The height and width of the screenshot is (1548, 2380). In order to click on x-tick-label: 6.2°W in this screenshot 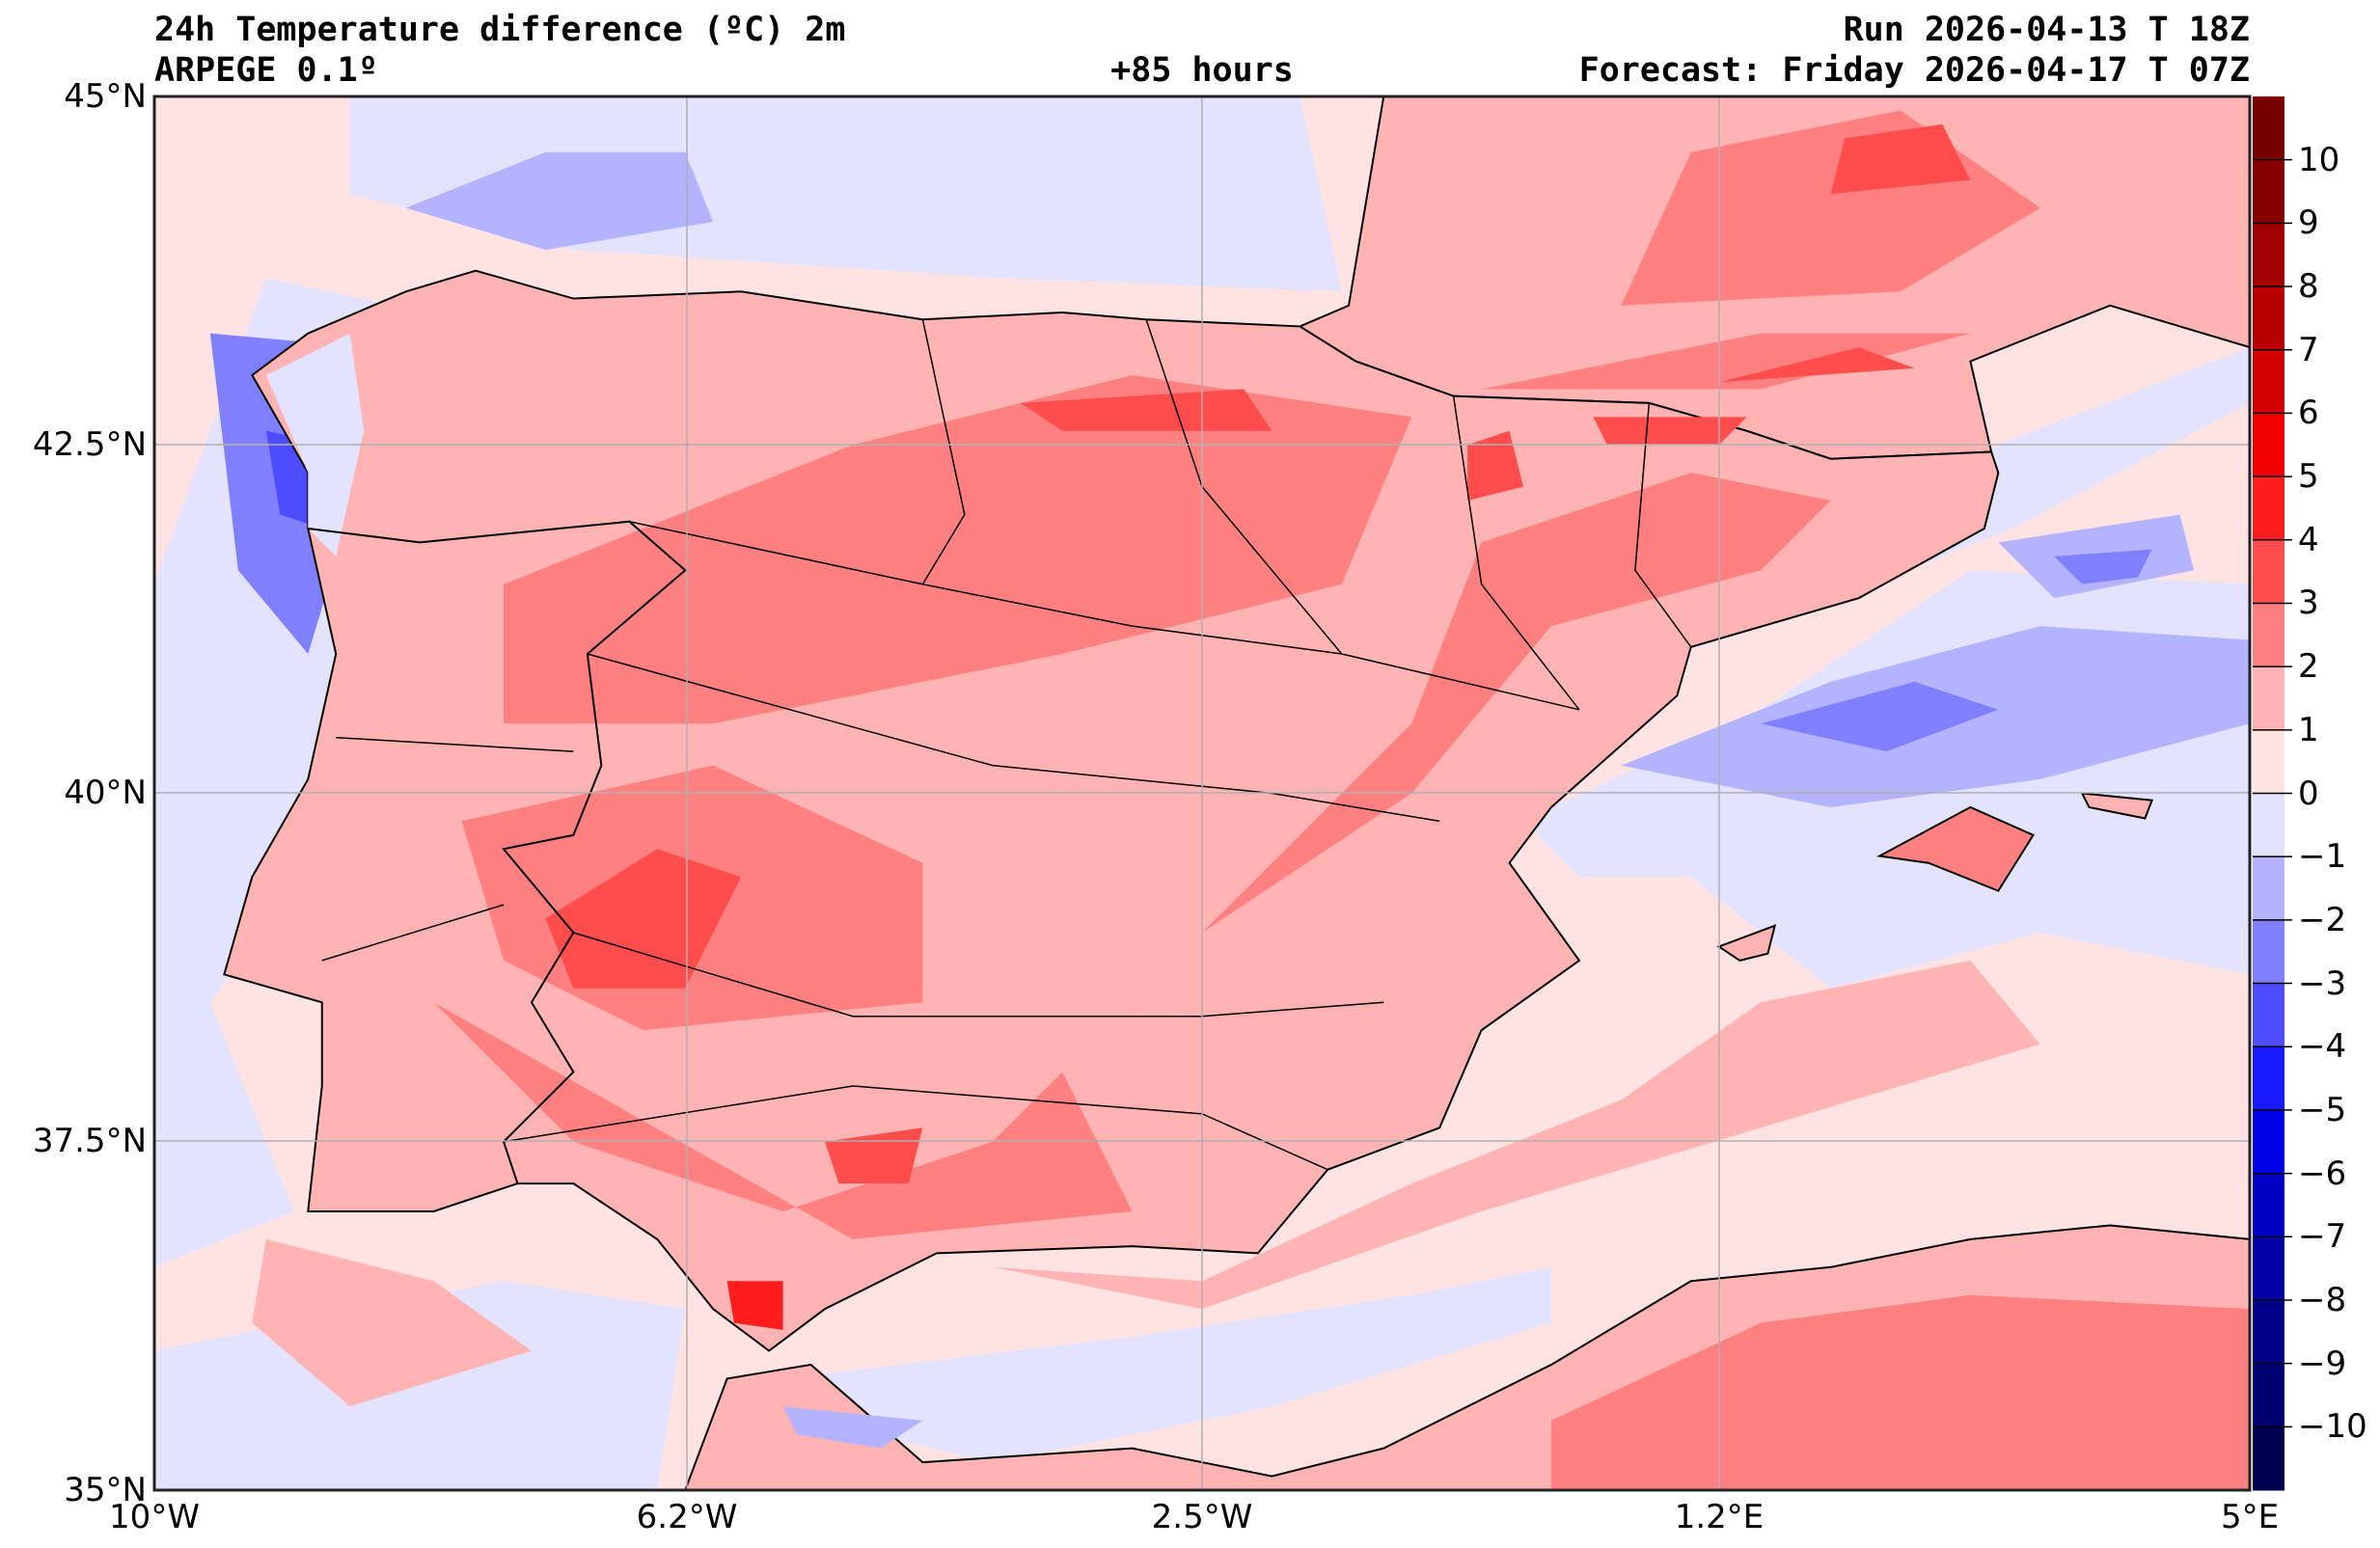, I will do `click(687, 1517)`.